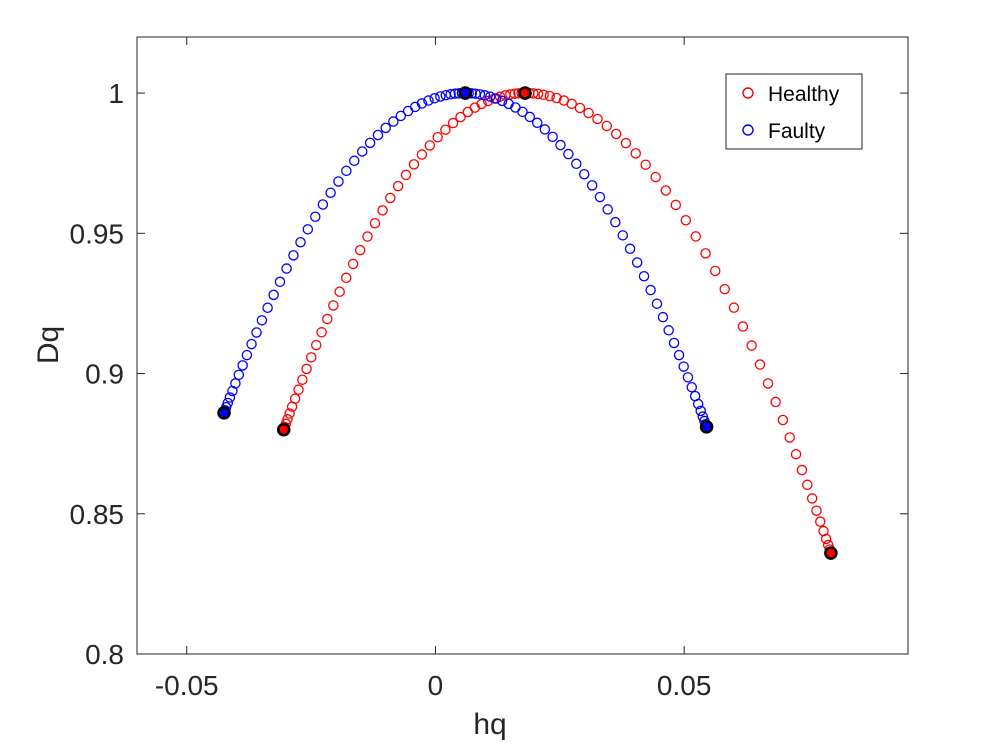 The width and height of the screenshot is (997, 754). I want to click on legend-label-healthy: Healthy, so click(804, 94).